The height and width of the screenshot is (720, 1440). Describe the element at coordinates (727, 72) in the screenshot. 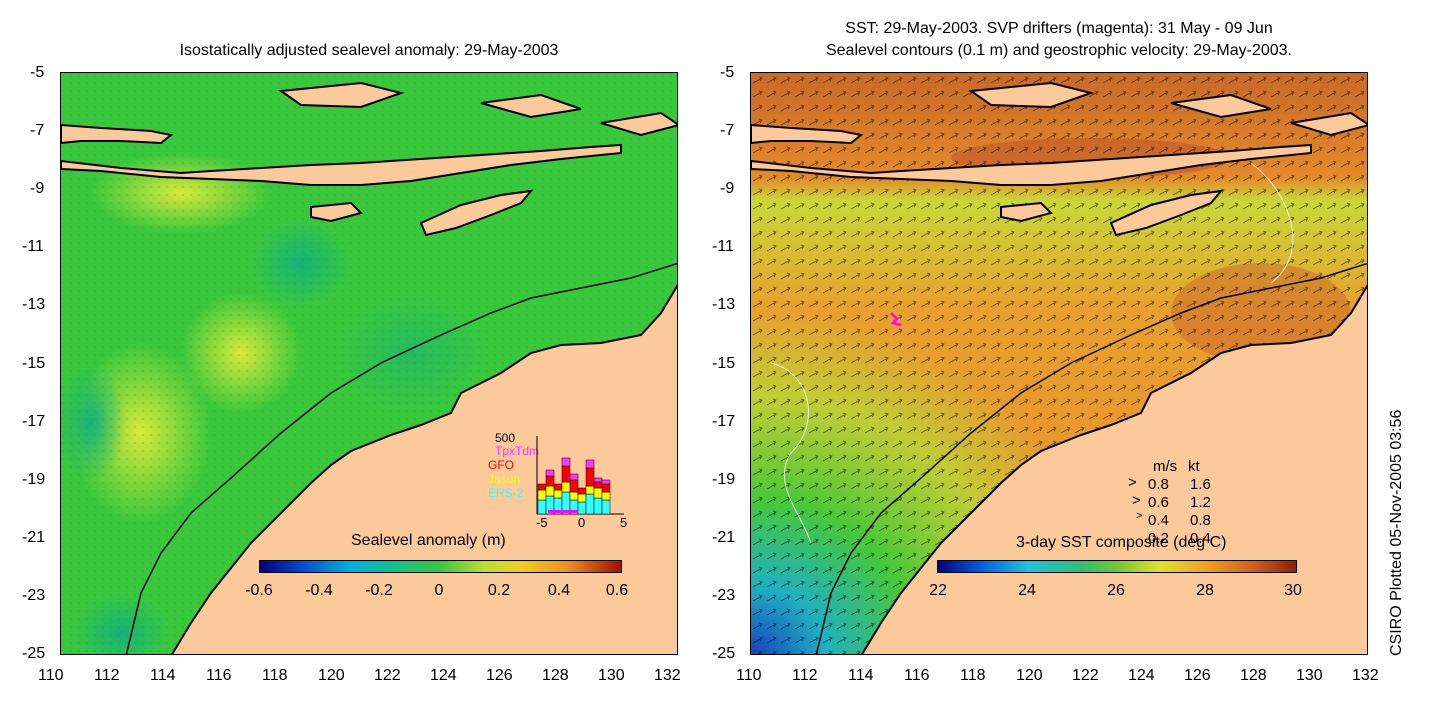

I see `right-lat-tick: -5` at that location.